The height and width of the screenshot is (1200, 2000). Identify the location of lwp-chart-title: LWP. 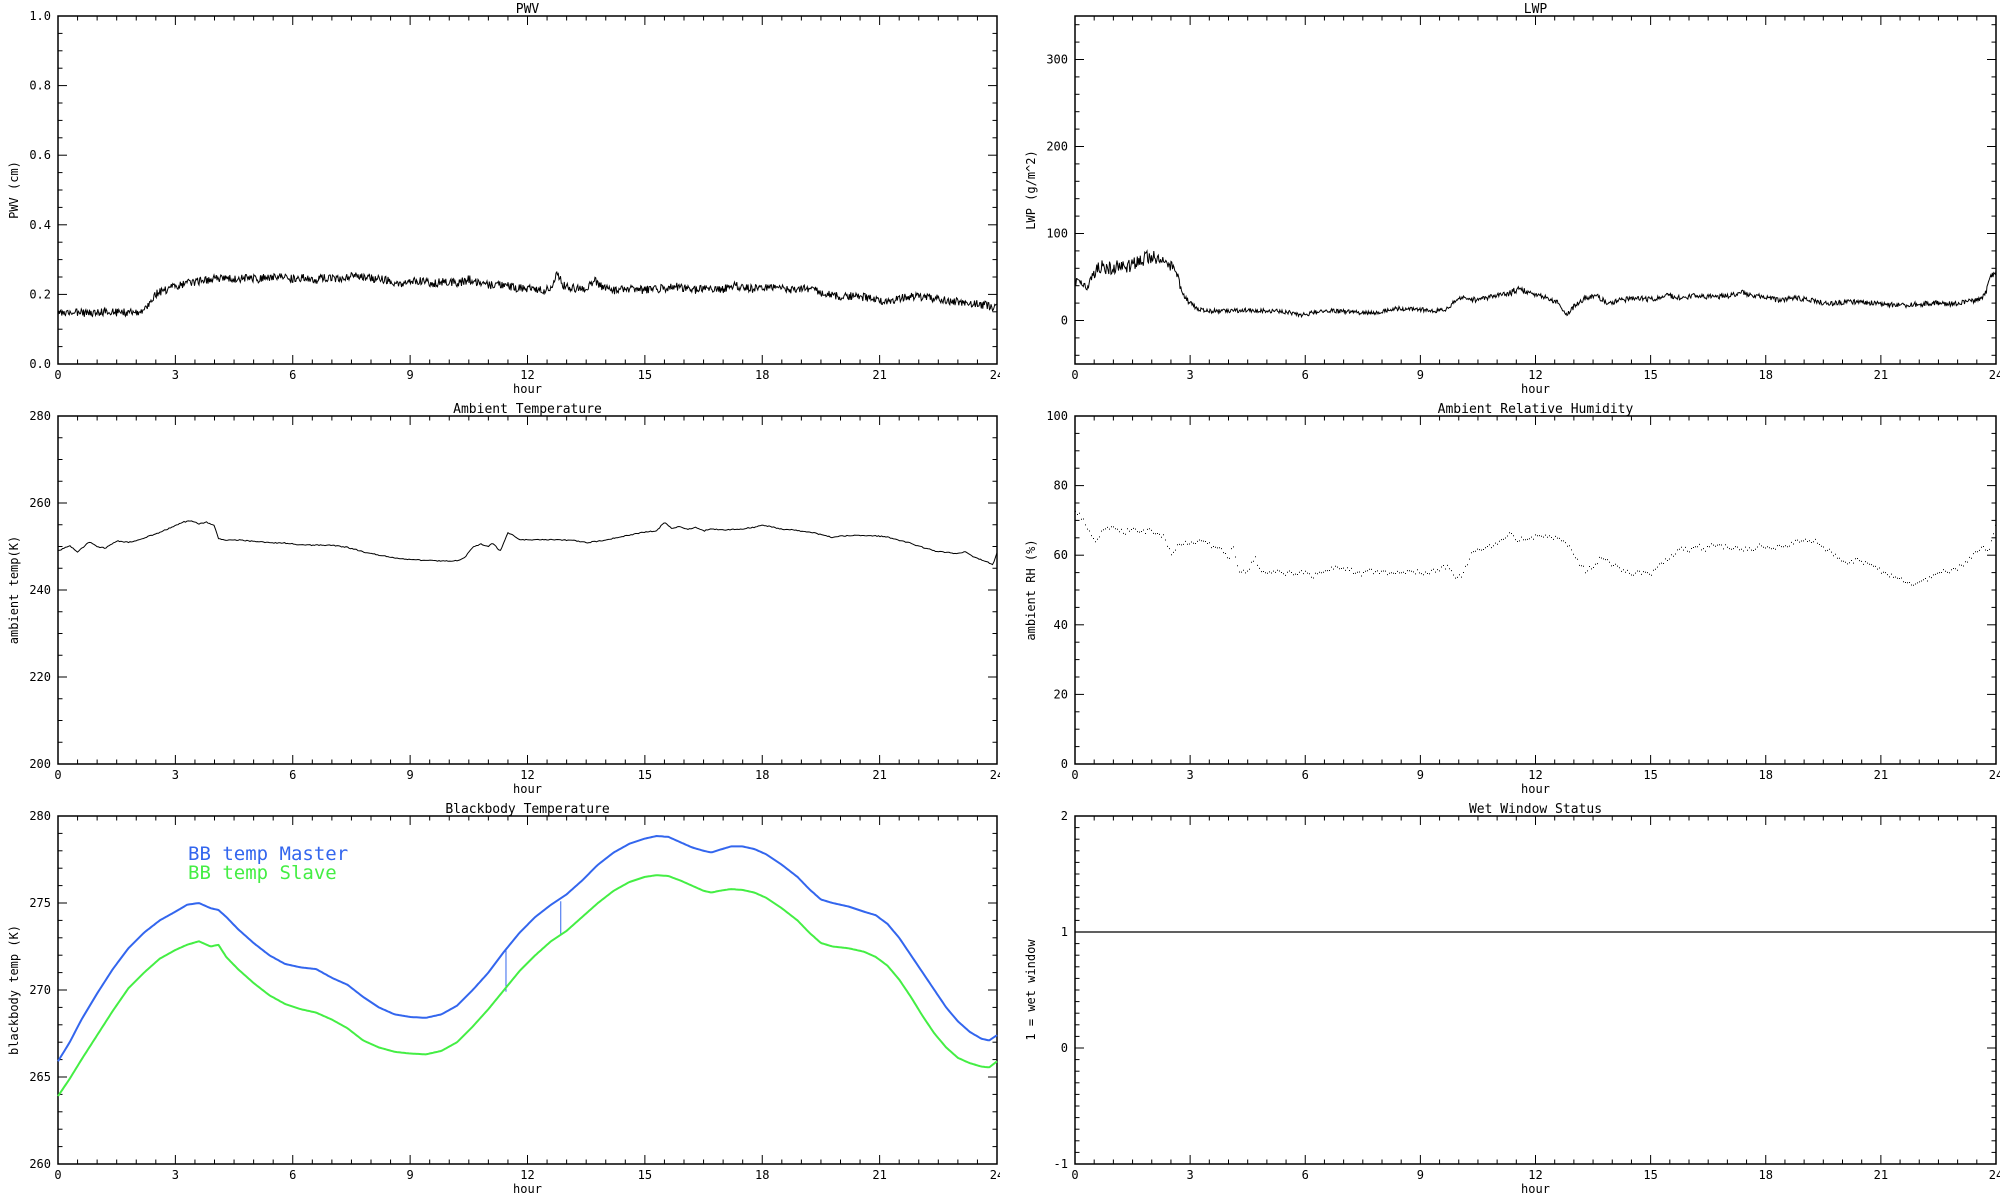
(1535, 9).